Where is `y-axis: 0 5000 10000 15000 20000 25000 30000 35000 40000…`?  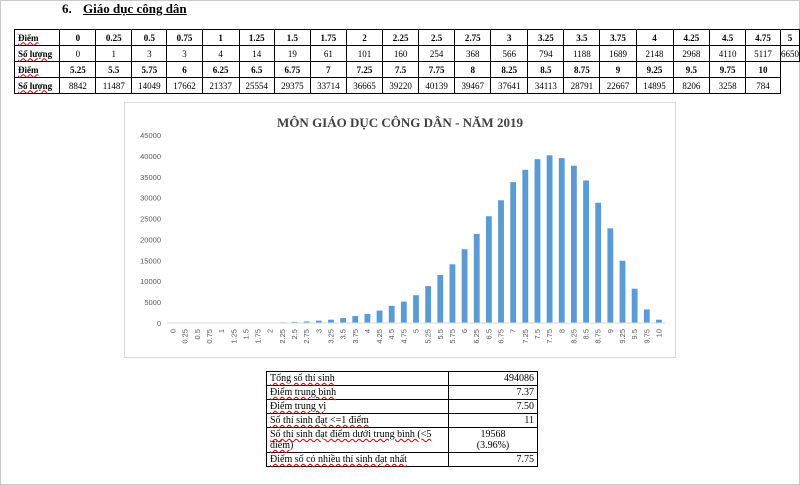 y-axis: 0 5000 10000 15000 20000 25000 30000 35000 40000… is located at coordinates (150, 229).